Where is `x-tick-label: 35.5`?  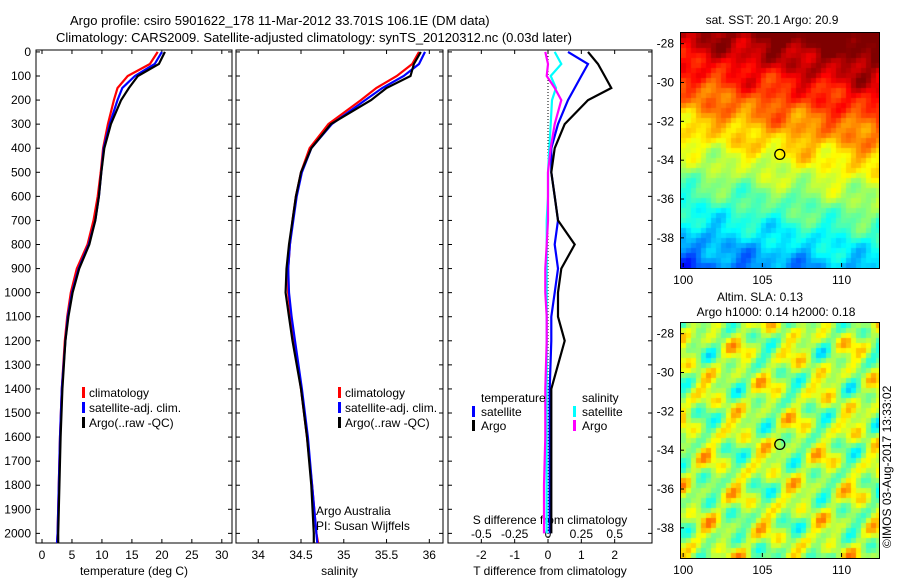 x-tick-label: 35.5 is located at coordinates (387, 555).